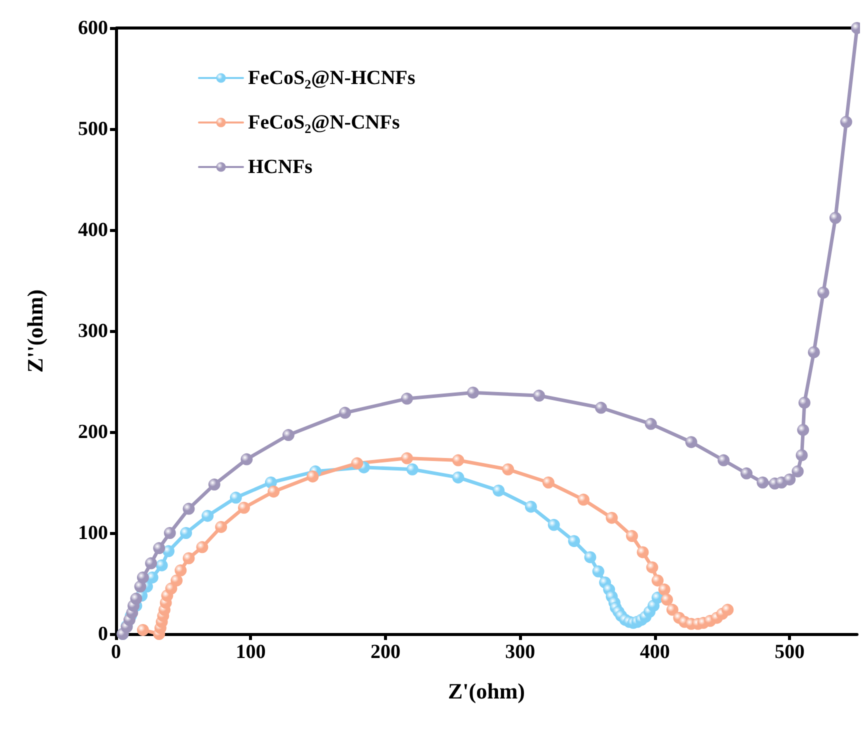  Describe the element at coordinates (35, 331) in the screenshot. I see `y-axis-title: Z''(ohm)` at that location.